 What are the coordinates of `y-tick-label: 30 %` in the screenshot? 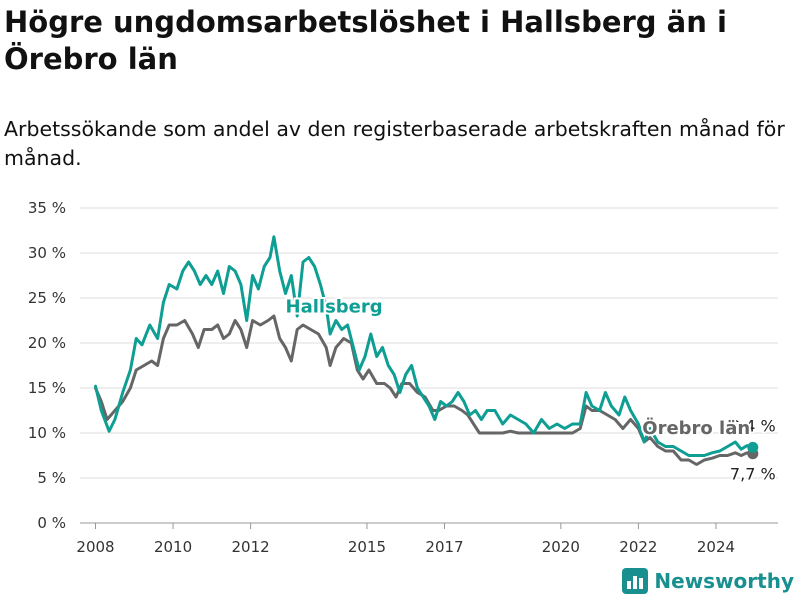 It's located at (47, 253).